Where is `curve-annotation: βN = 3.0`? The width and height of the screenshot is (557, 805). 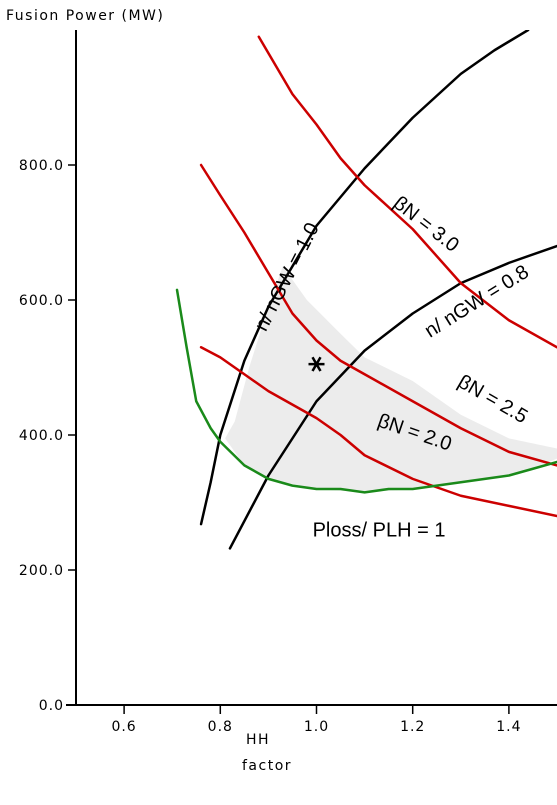 curve-annotation: βN = 3.0 is located at coordinates (426, 224).